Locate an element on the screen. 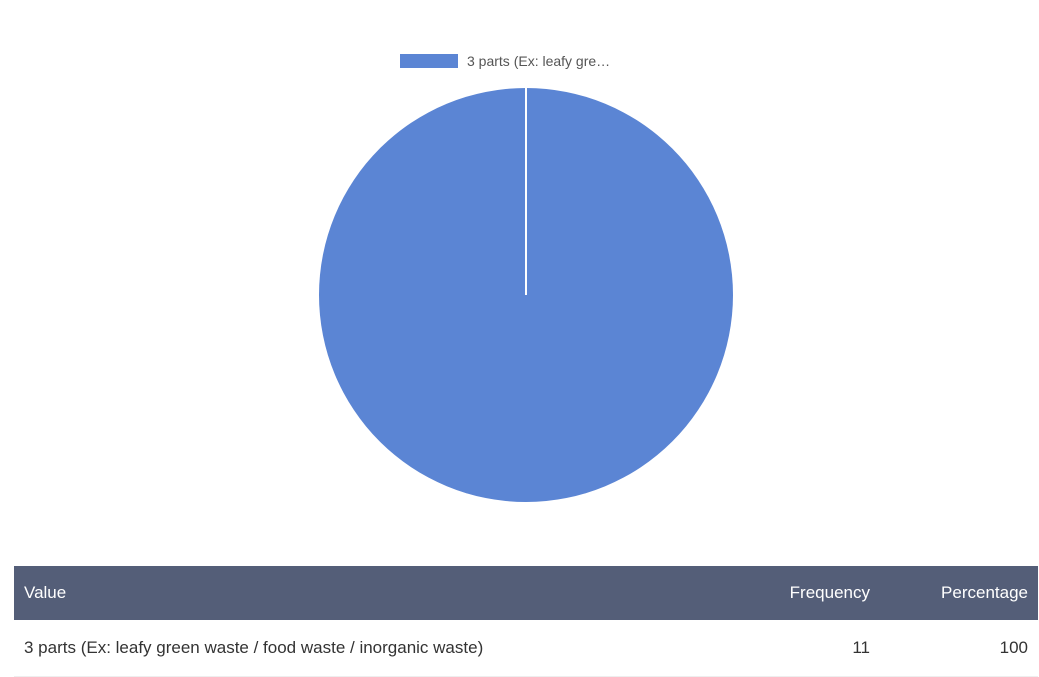 The image size is (1039, 677). header-frequency: Frequency is located at coordinates (829, 592).